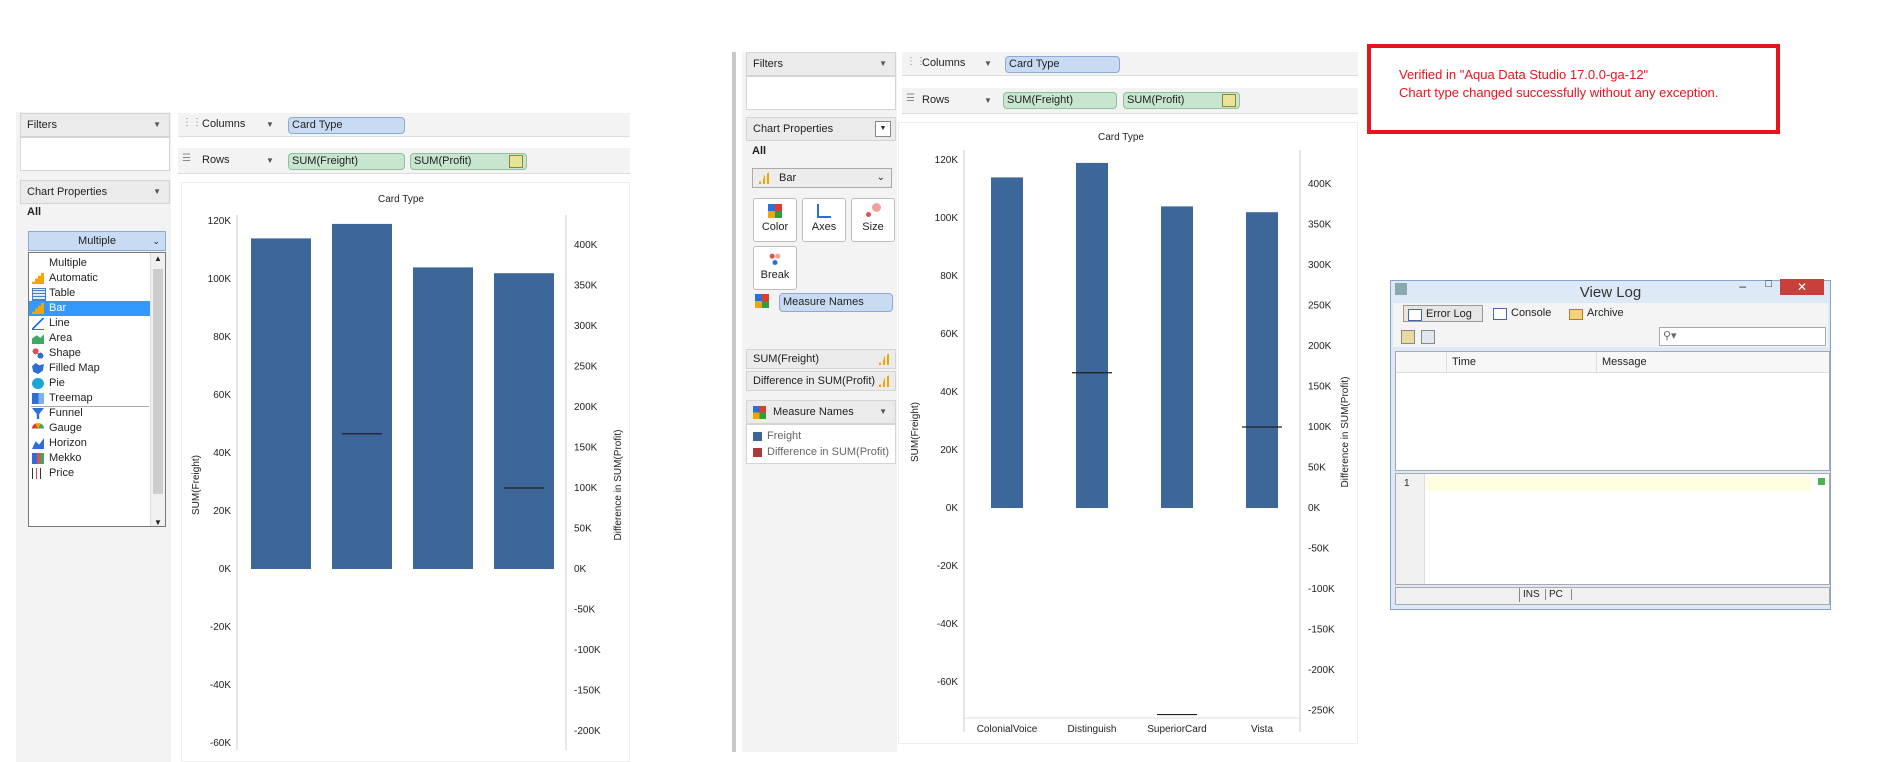  Describe the element at coordinates (822, 178) in the screenshot. I see `right-mark-type-select: Bar ⌄` at that location.